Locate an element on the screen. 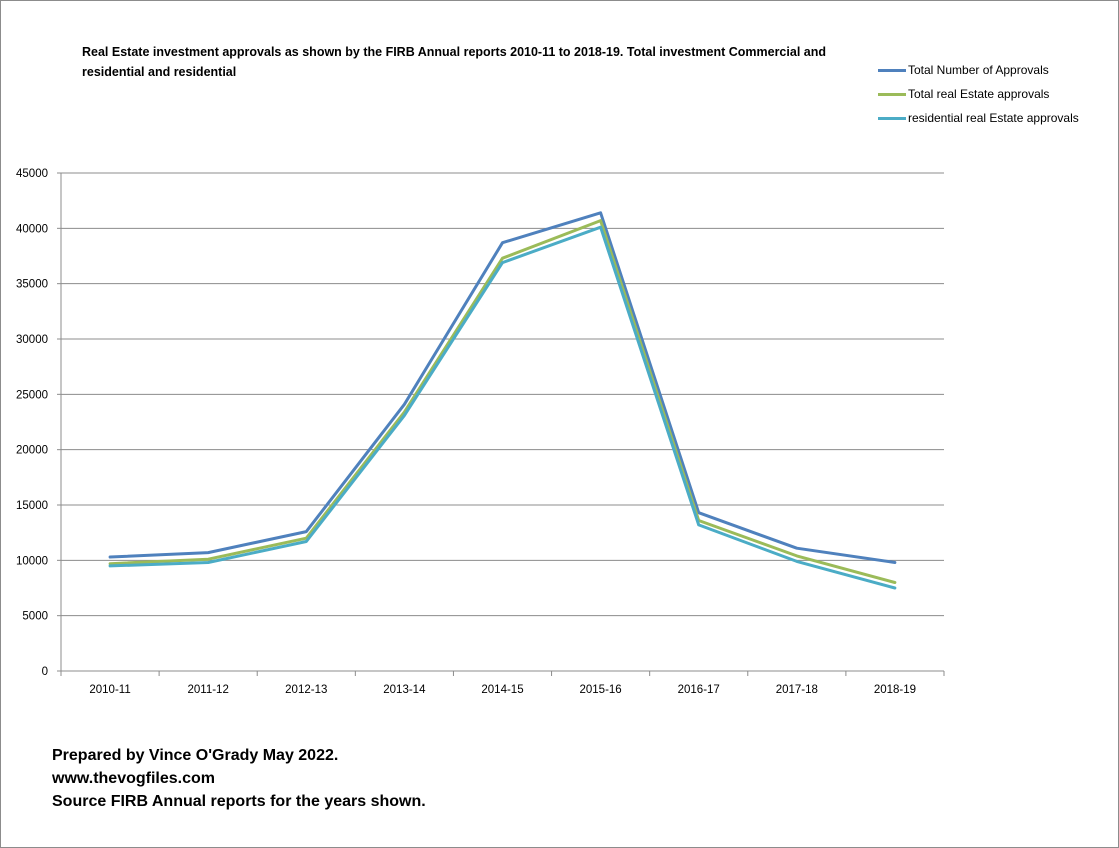 Image resolution: width=1119 pixels, height=848 pixels. x-tick-label: 2018-19 is located at coordinates (895, 690).